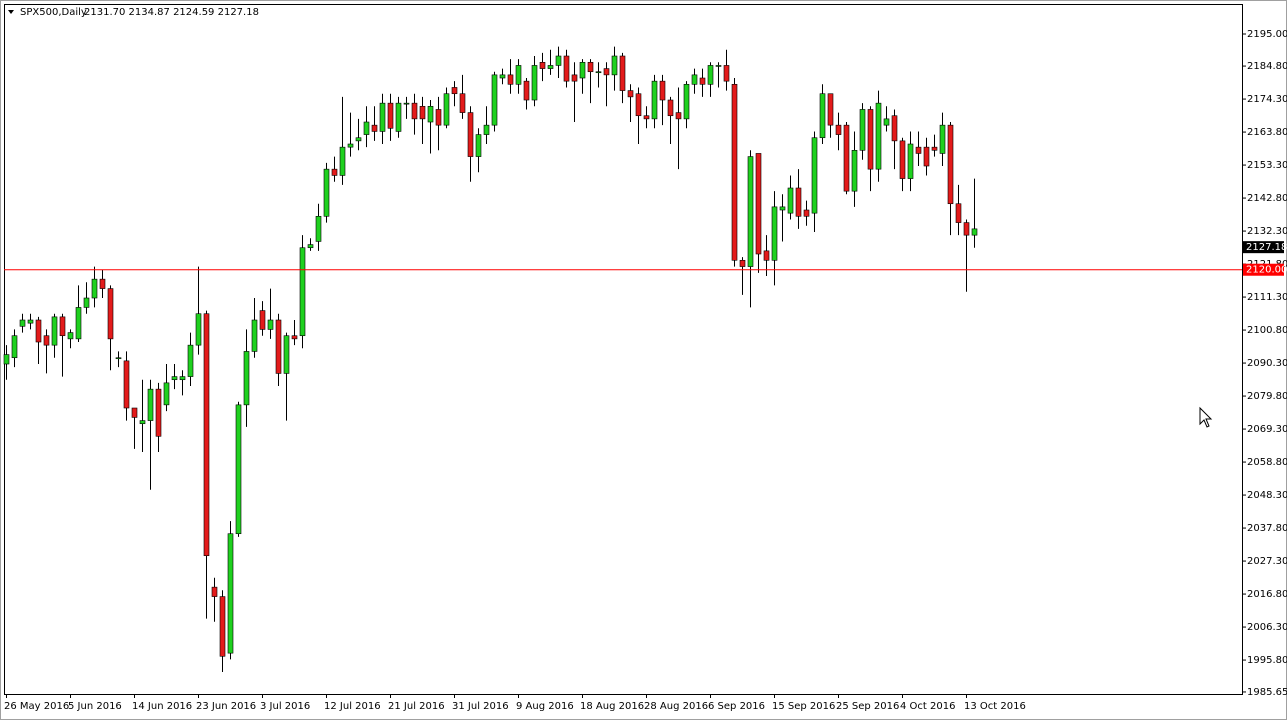 Image resolution: width=1287 pixels, height=724 pixels. What do you see at coordinates (867, 706) in the screenshot?
I see `x-tick-label: 25 Sep 2016` at bounding box center [867, 706].